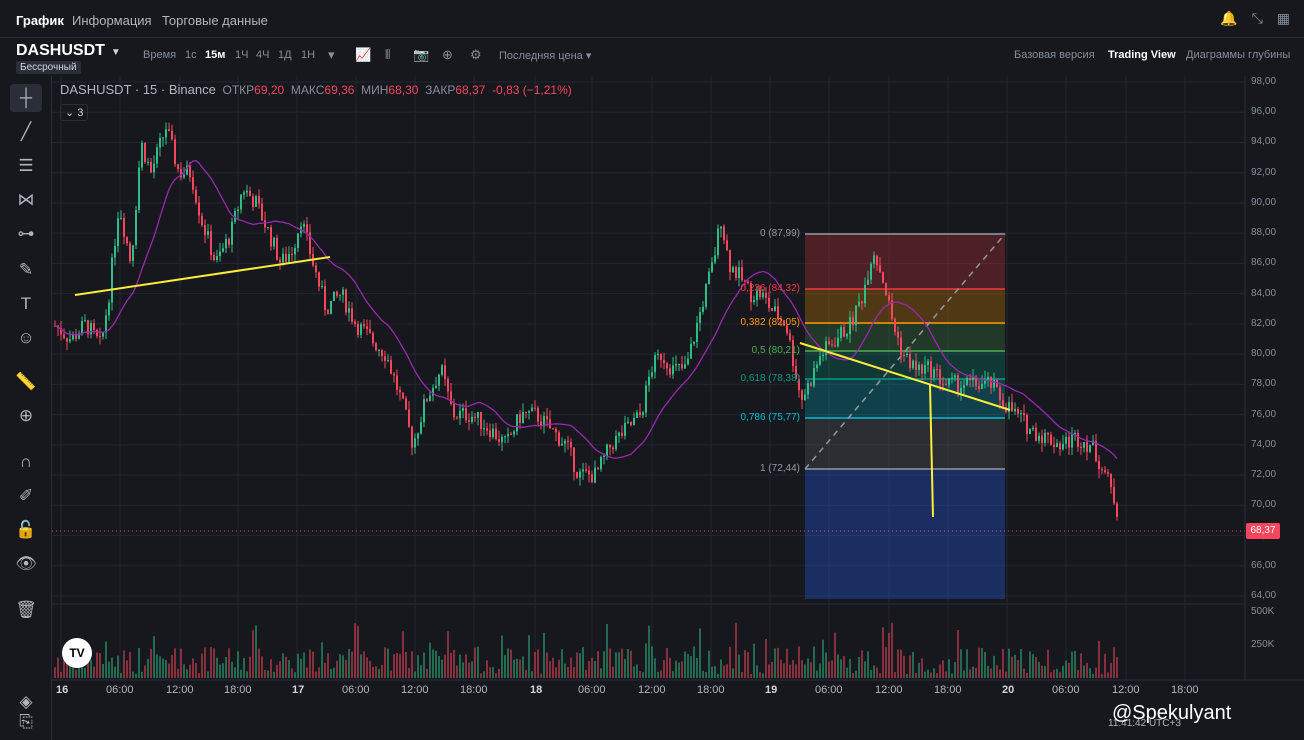  I want to click on tf-4h: 4Ч, so click(263, 55).